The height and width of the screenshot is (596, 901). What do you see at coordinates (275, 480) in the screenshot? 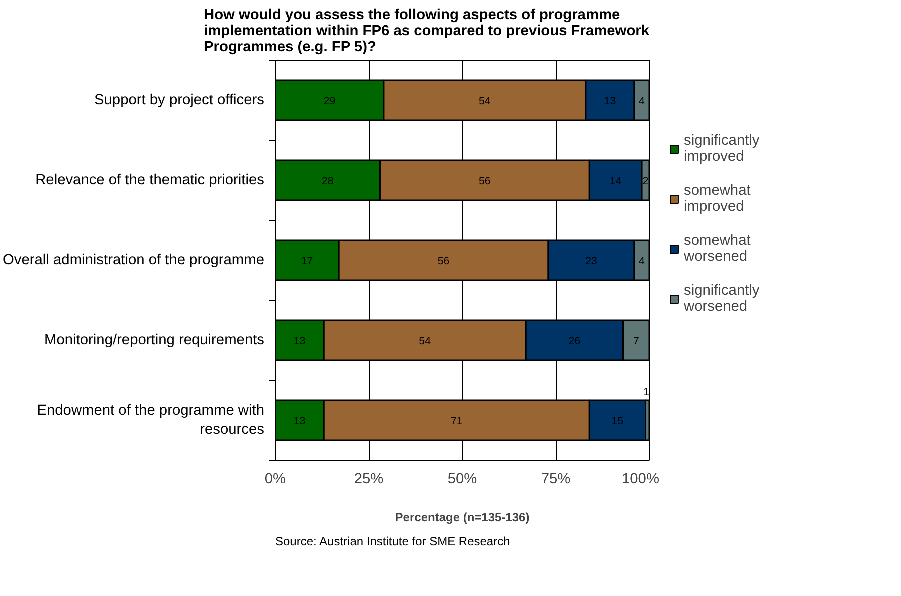
I see `x-tick-label: 0%` at bounding box center [275, 480].